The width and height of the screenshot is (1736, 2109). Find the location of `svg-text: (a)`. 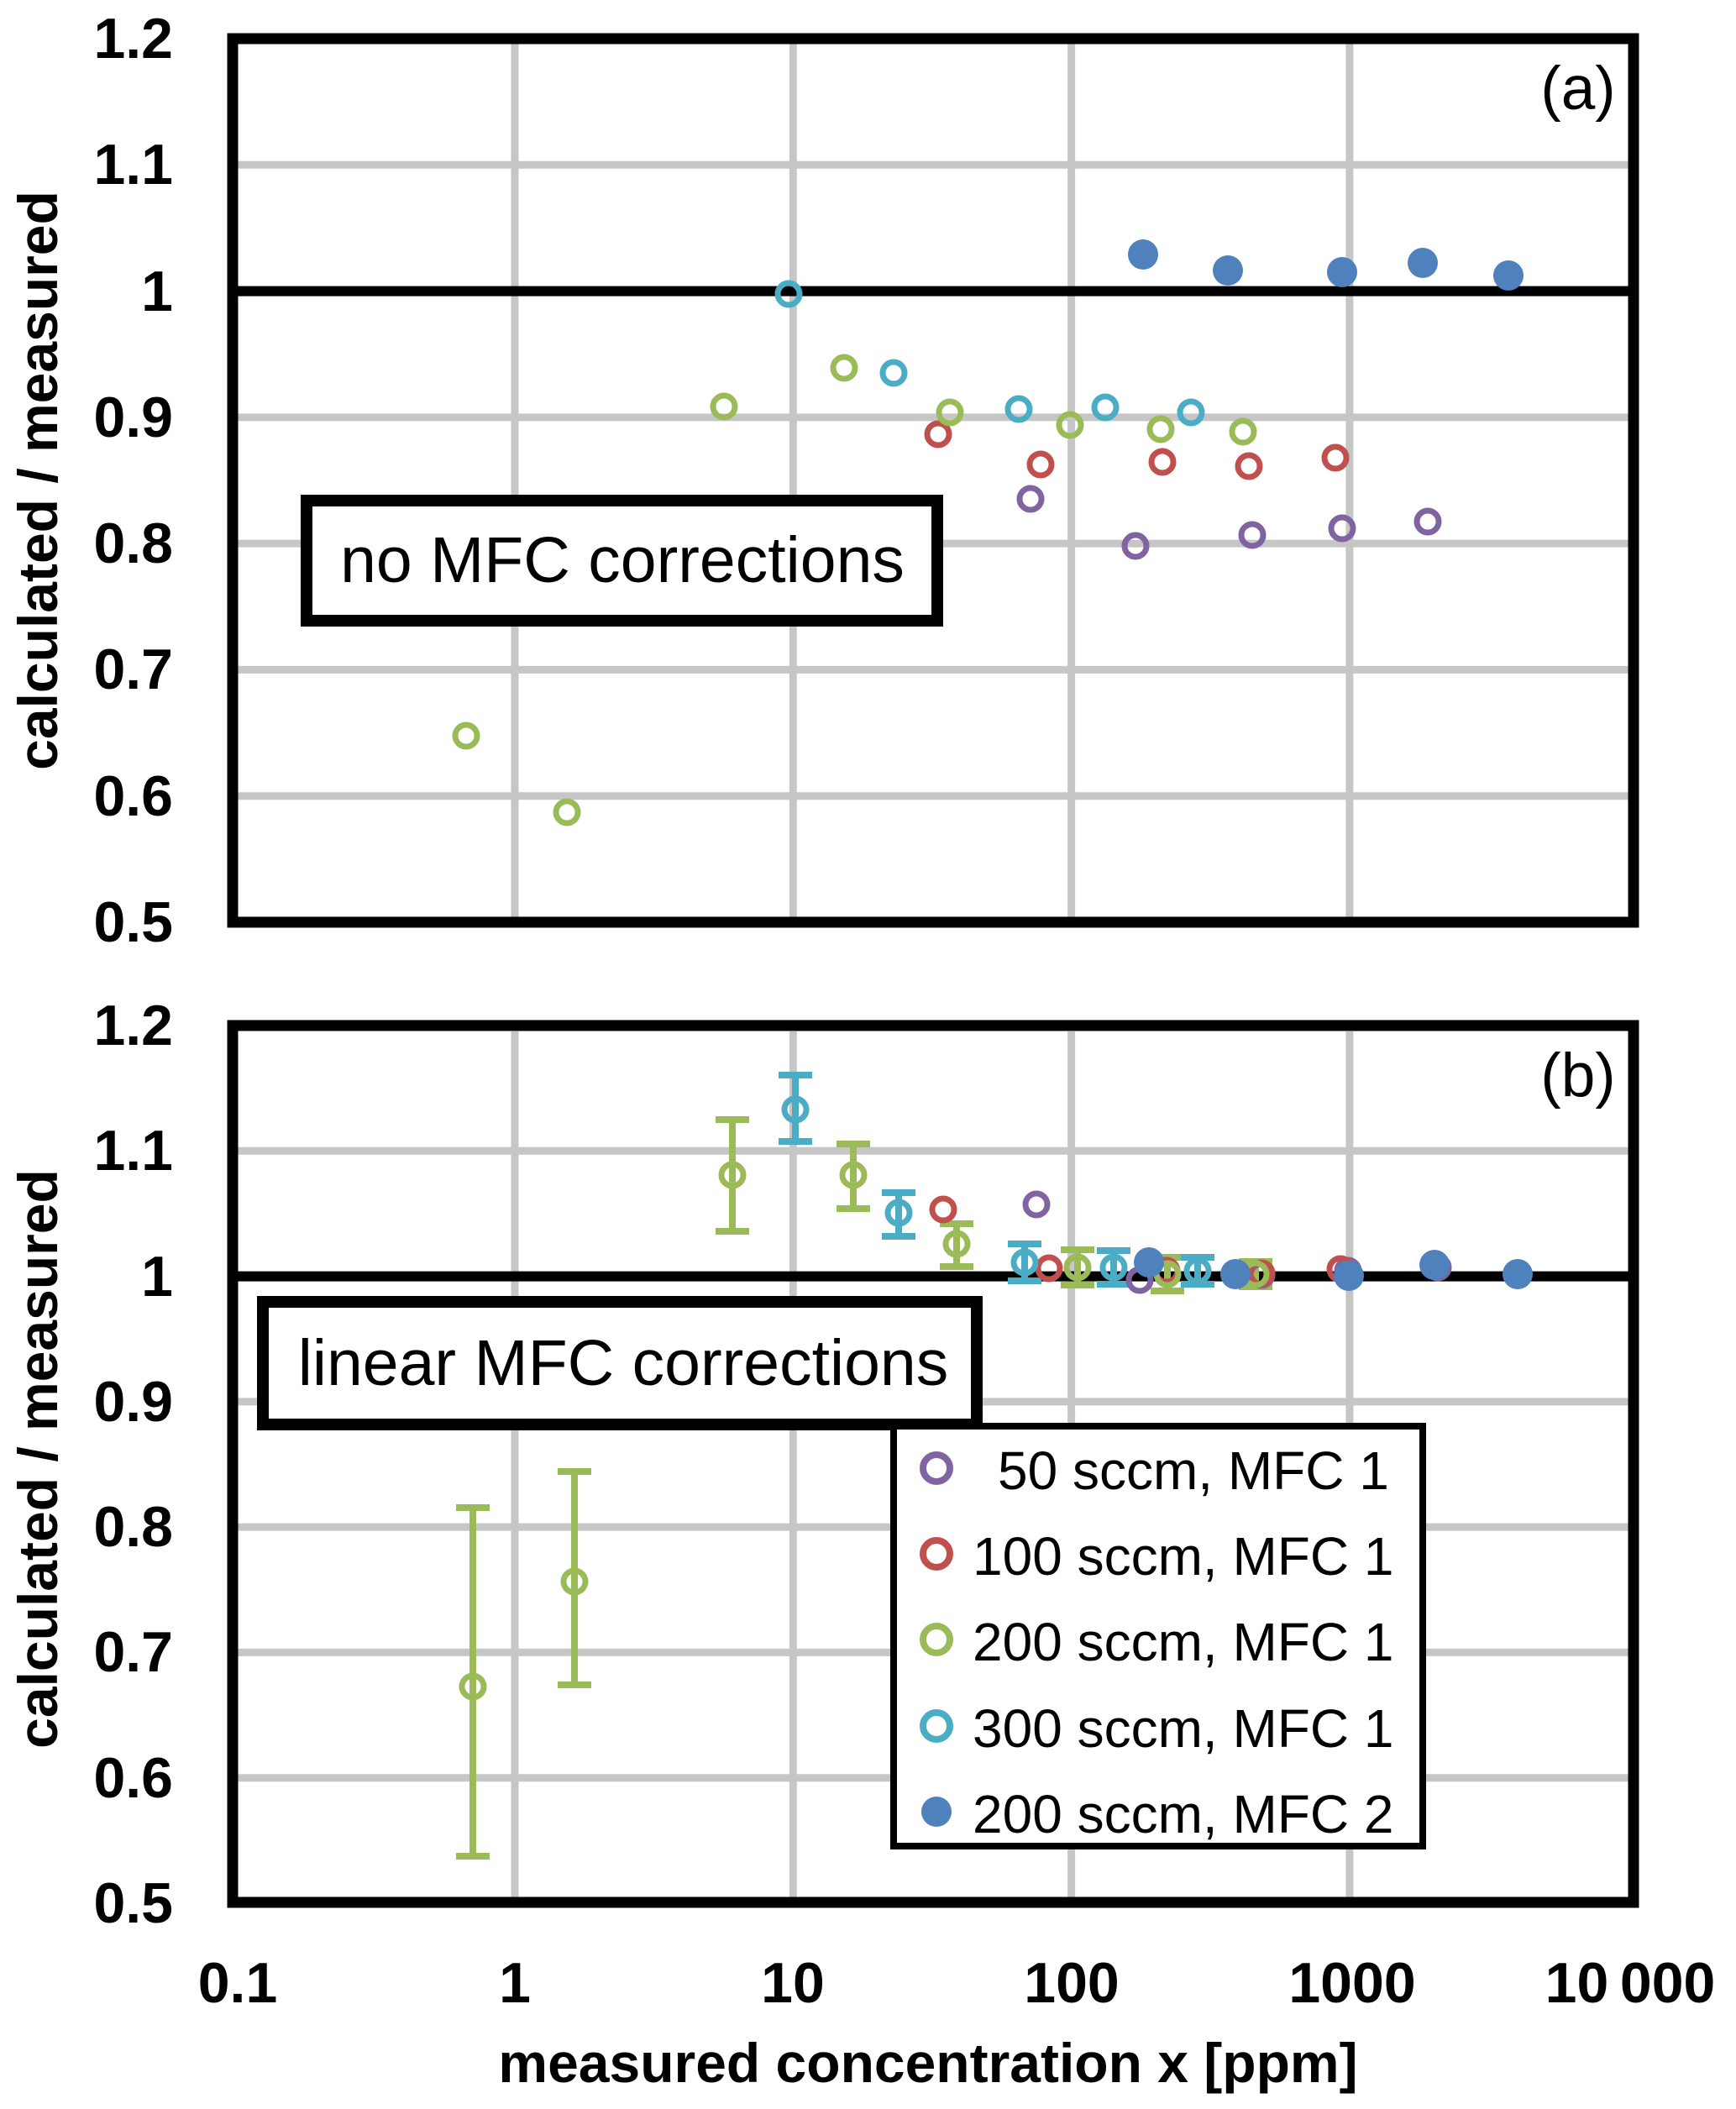

svg-text: (a) is located at coordinates (1577, 89).